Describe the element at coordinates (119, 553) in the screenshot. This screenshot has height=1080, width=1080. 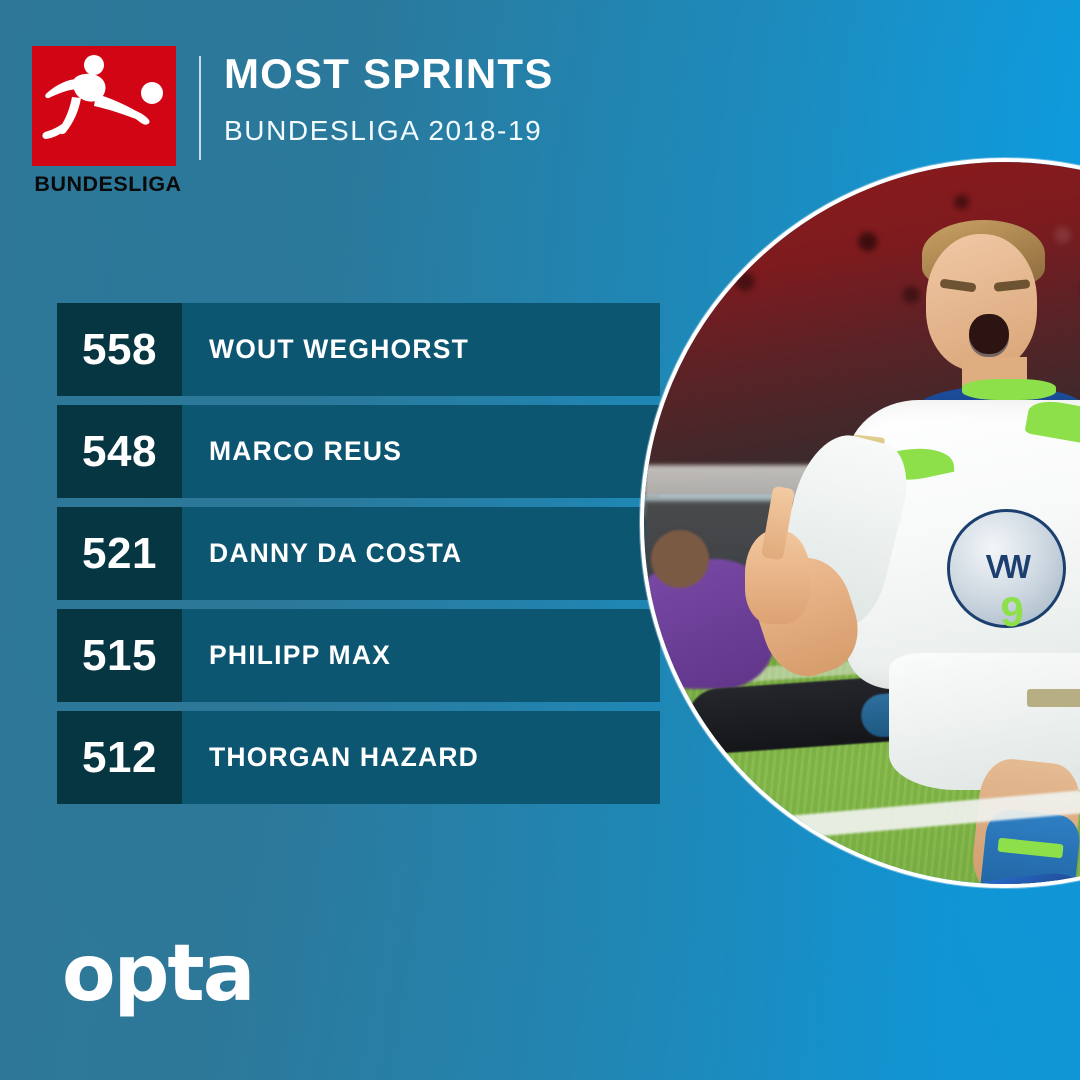
I see `stat-value: 521` at that location.